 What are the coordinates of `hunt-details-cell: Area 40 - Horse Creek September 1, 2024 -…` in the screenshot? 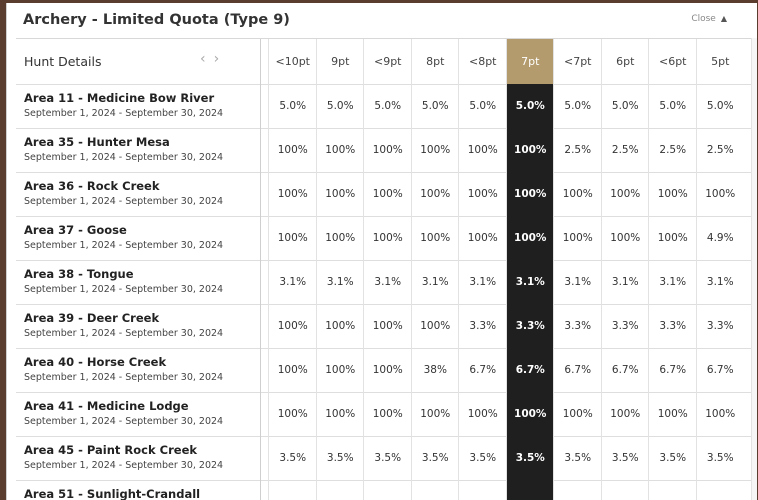 It's located at (138, 370).